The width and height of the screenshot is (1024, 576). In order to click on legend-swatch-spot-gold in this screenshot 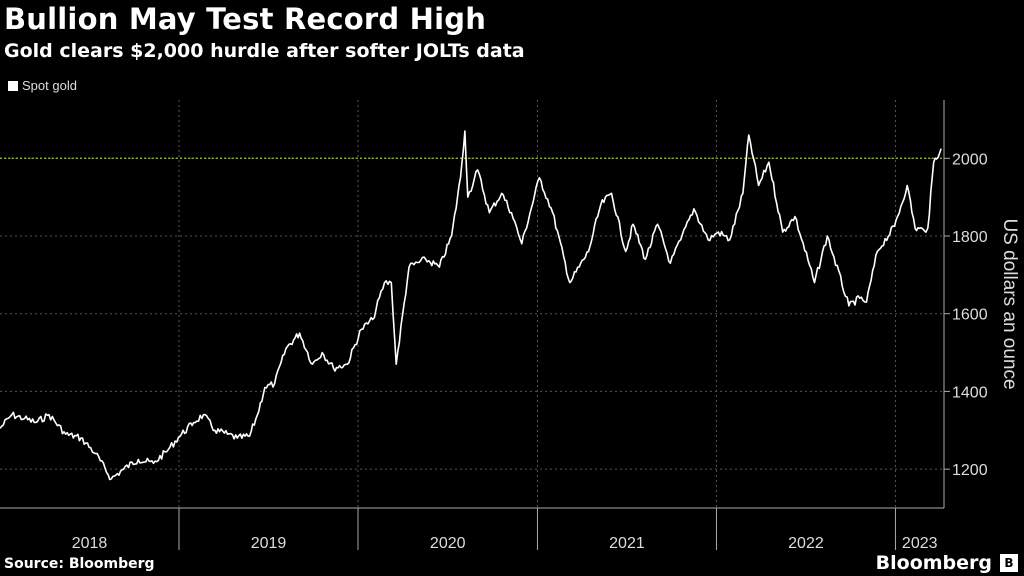, I will do `click(13, 85)`.